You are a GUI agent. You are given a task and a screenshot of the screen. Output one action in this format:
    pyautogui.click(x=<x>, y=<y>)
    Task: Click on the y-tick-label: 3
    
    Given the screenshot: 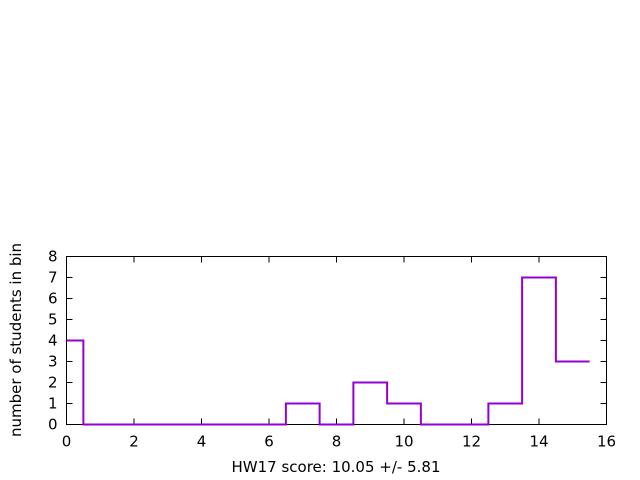 What is the action you would take?
    pyautogui.click(x=53, y=362)
    